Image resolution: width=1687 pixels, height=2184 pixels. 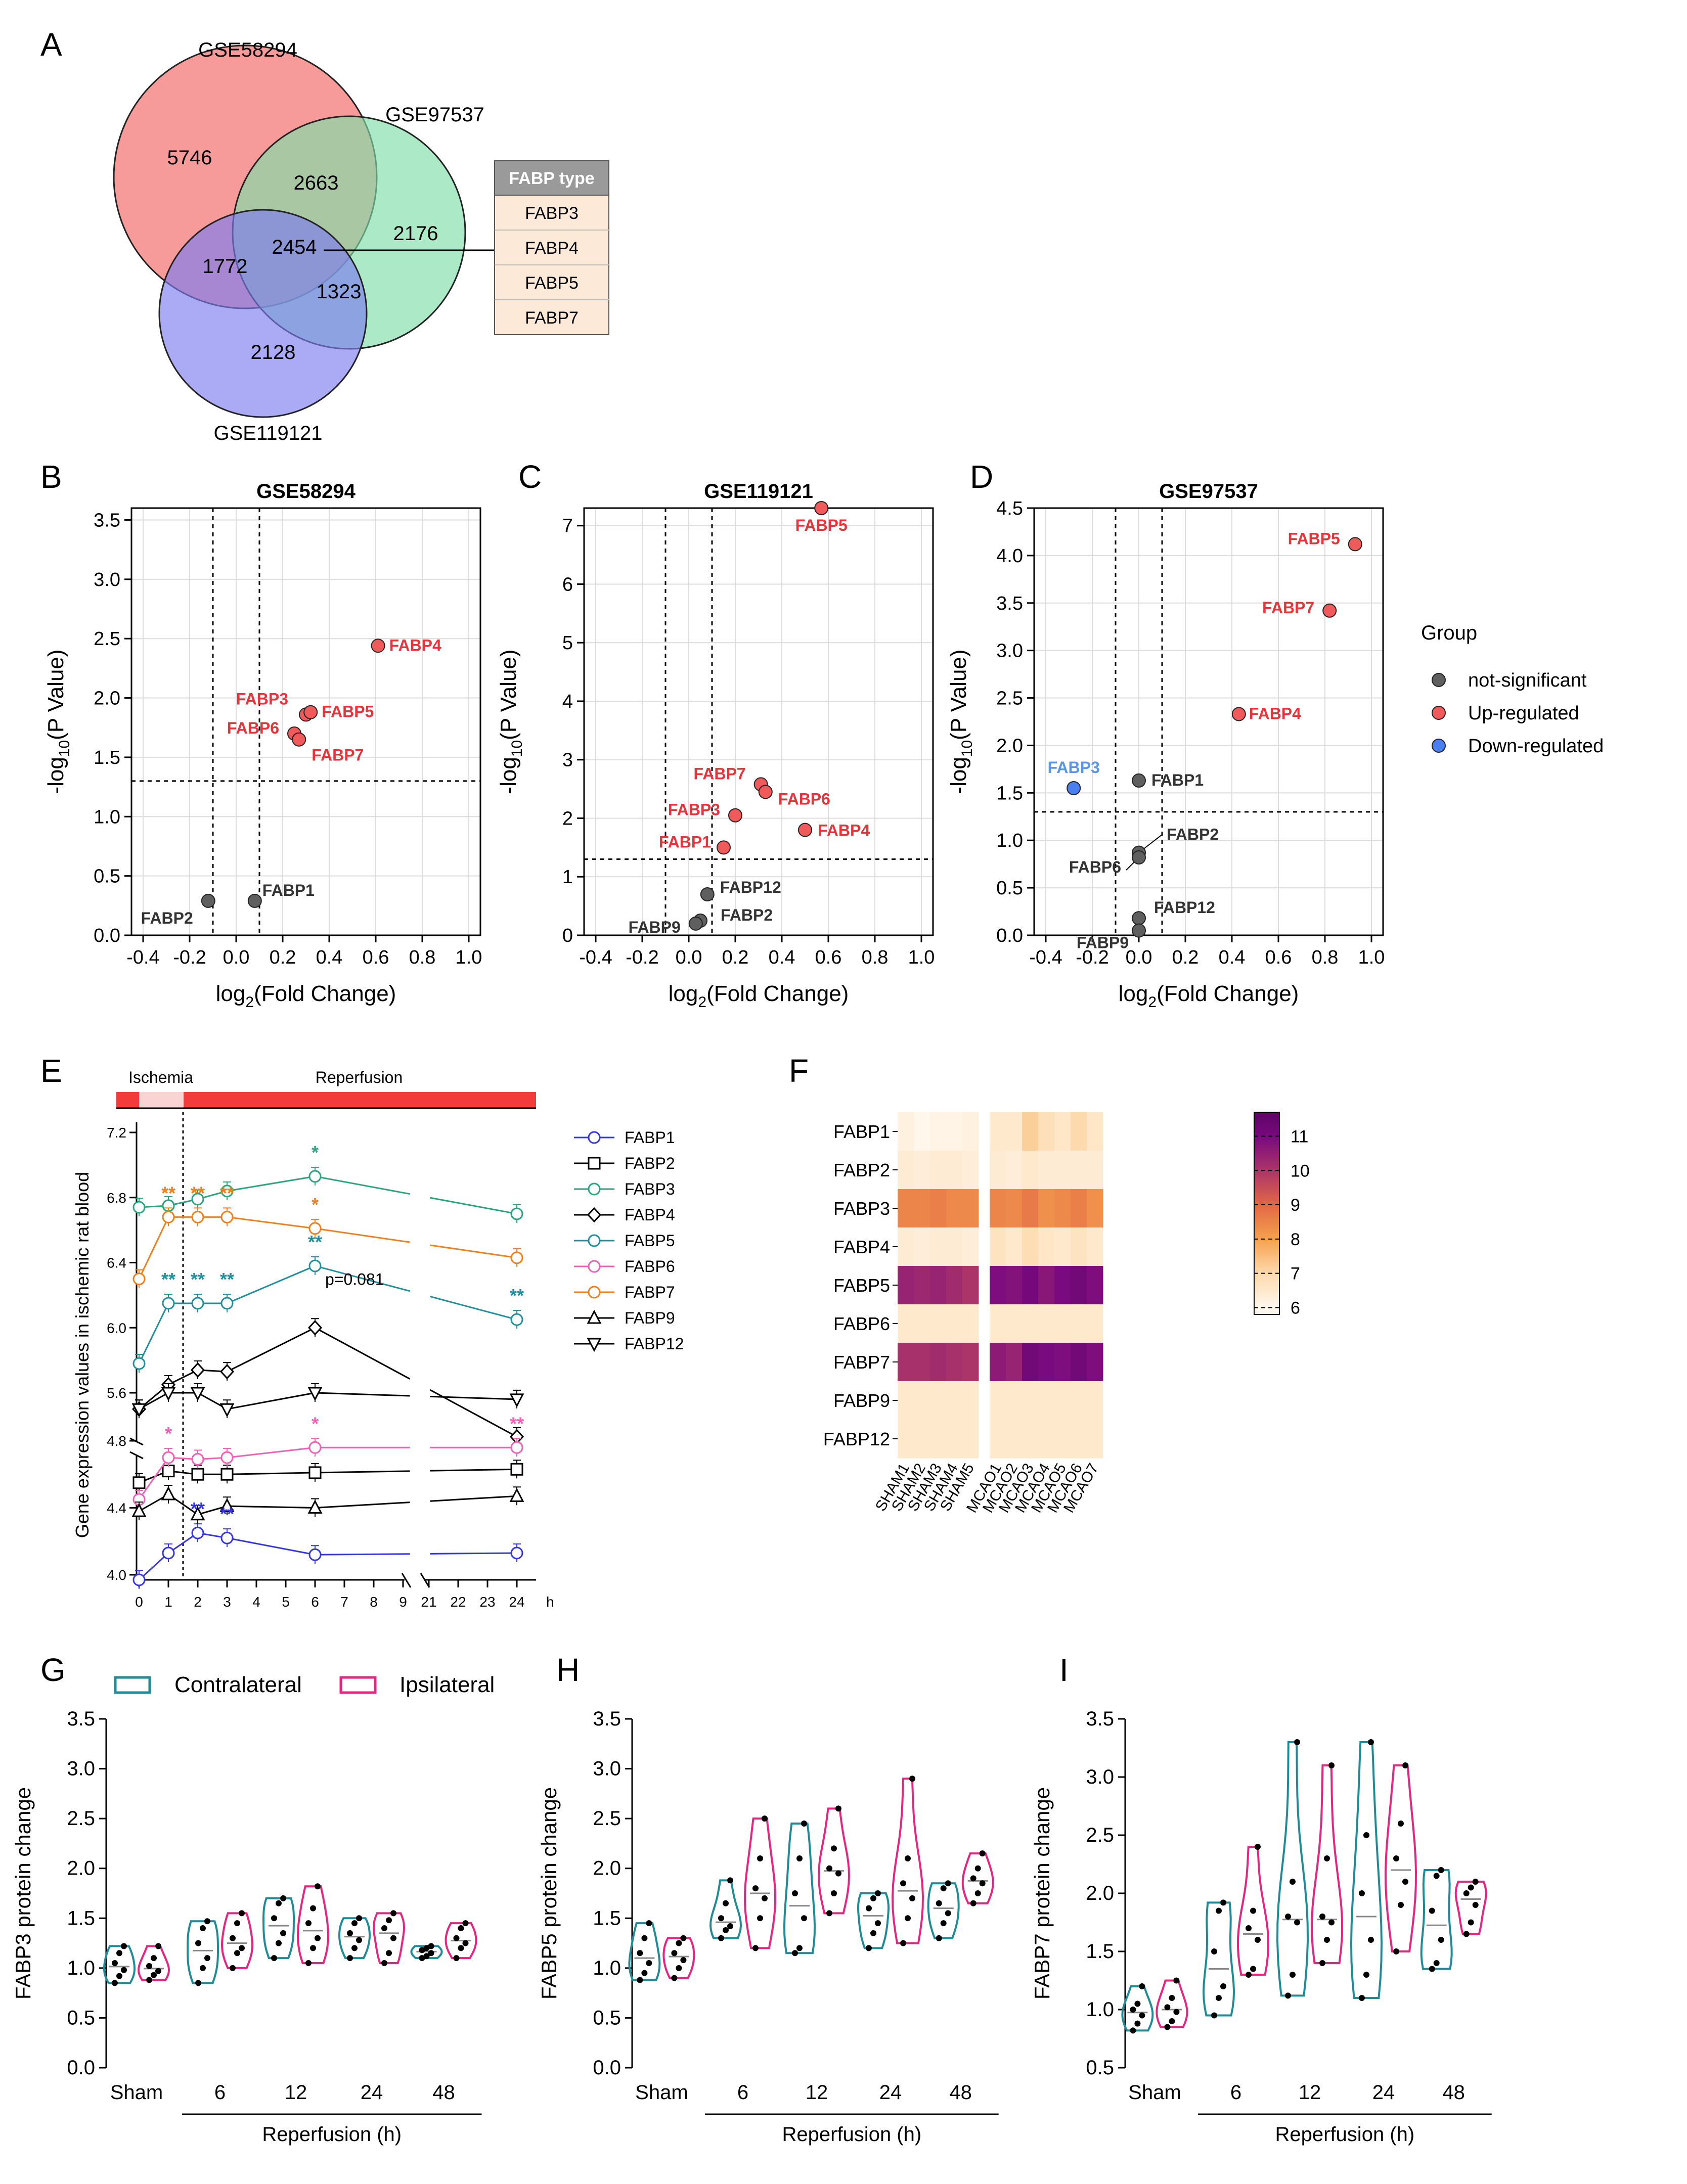 I want to click on point-label-fabp2: FABP2, so click(x=1193, y=835).